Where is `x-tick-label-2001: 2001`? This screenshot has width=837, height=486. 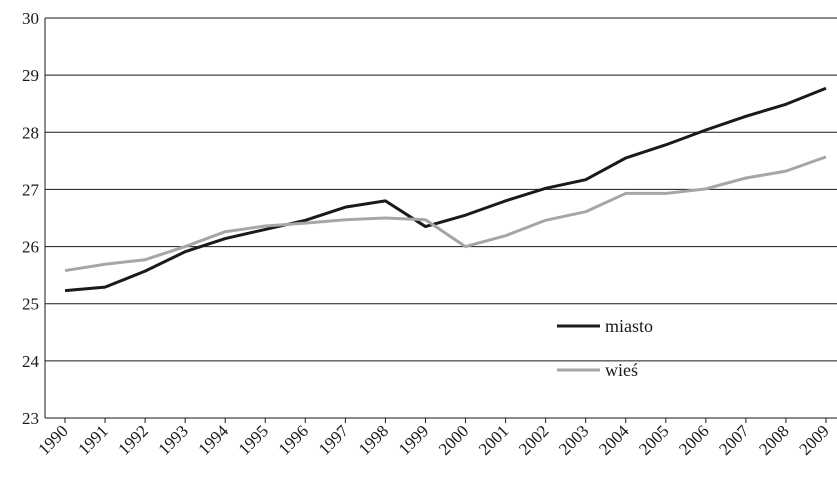 x-tick-label-2001: 2001 is located at coordinates (493, 439).